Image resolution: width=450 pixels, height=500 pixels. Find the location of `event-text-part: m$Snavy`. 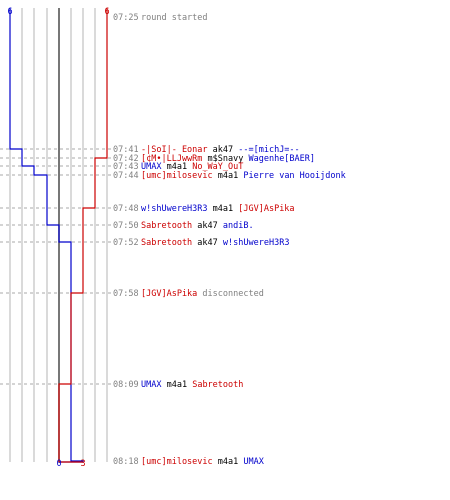

event-text-part: m$Snavy is located at coordinates (225, 159).